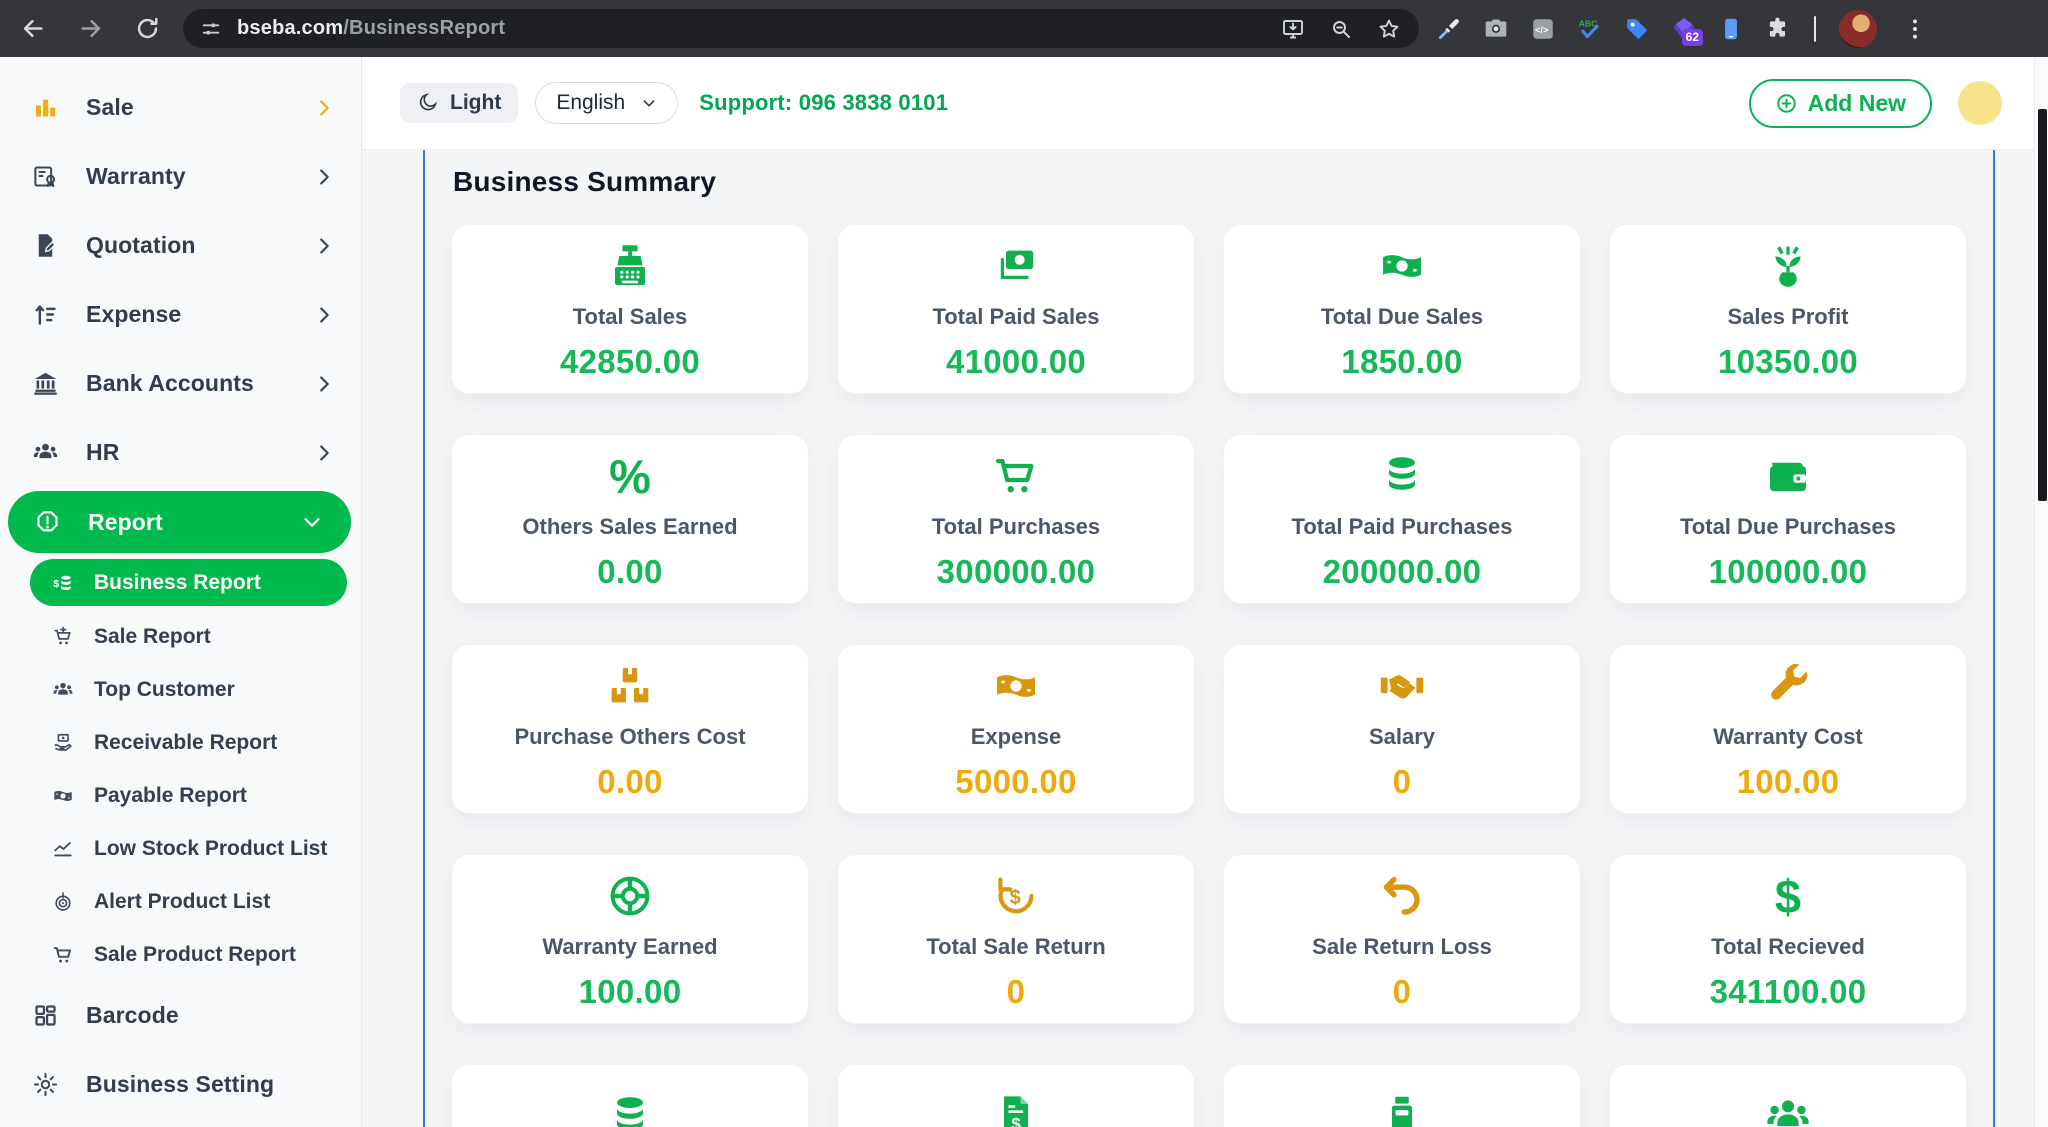 Image resolution: width=2048 pixels, height=1127 pixels. Describe the element at coordinates (1590, 29) in the screenshot. I see `spellcheck-extension-icon: ABC` at that location.